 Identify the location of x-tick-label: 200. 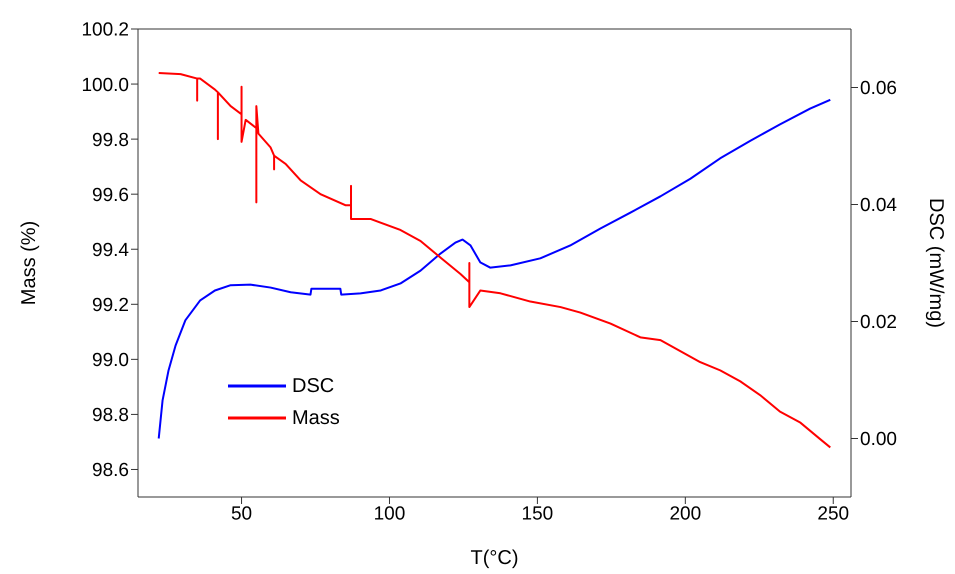
(685, 513).